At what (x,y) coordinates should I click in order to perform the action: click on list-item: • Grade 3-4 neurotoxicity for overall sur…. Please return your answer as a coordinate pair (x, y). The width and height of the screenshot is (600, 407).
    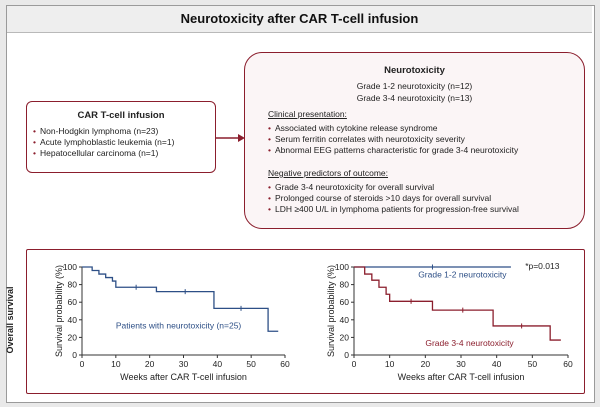
    Looking at the image, I should click on (351, 187).